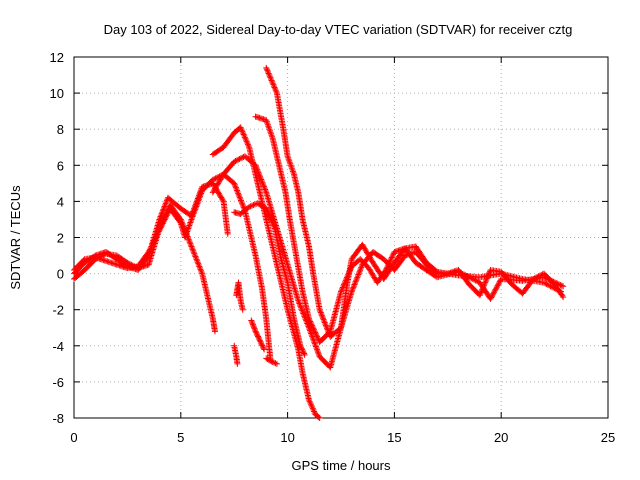 This screenshot has height=480, width=640. I want to click on series-fragment-a, so click(239, 296).